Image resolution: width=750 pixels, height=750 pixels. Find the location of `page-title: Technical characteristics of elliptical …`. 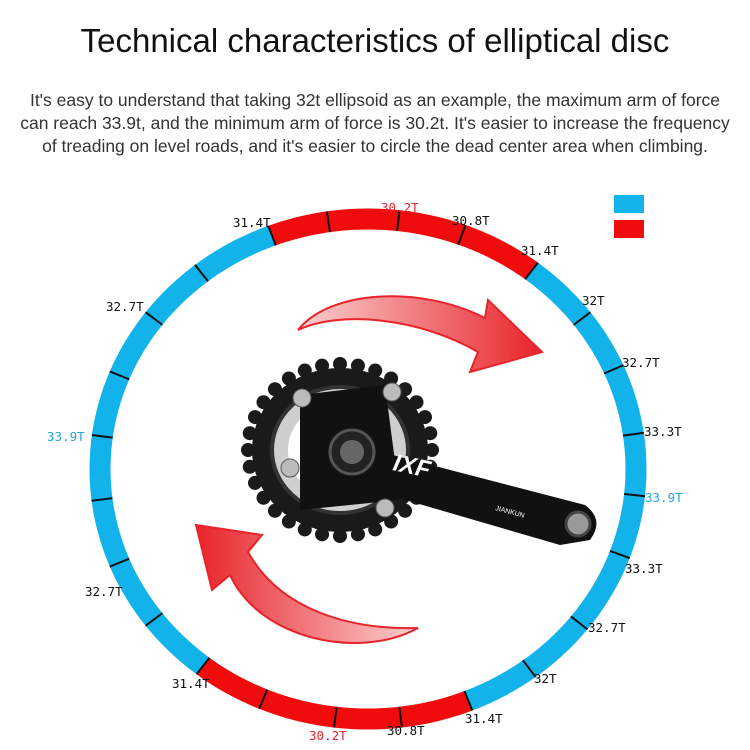

page-title: Technical characteristics of elliptical … is located at coordinates (375, 40).